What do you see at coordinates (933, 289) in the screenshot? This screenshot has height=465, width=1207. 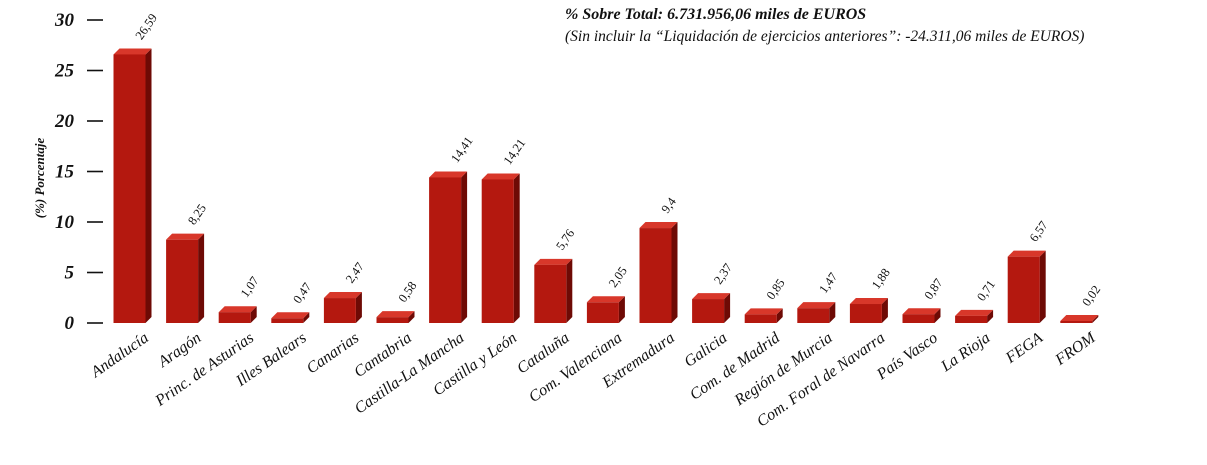 I see `bar-value-label: 0,87` at bounding box center [933, 289].